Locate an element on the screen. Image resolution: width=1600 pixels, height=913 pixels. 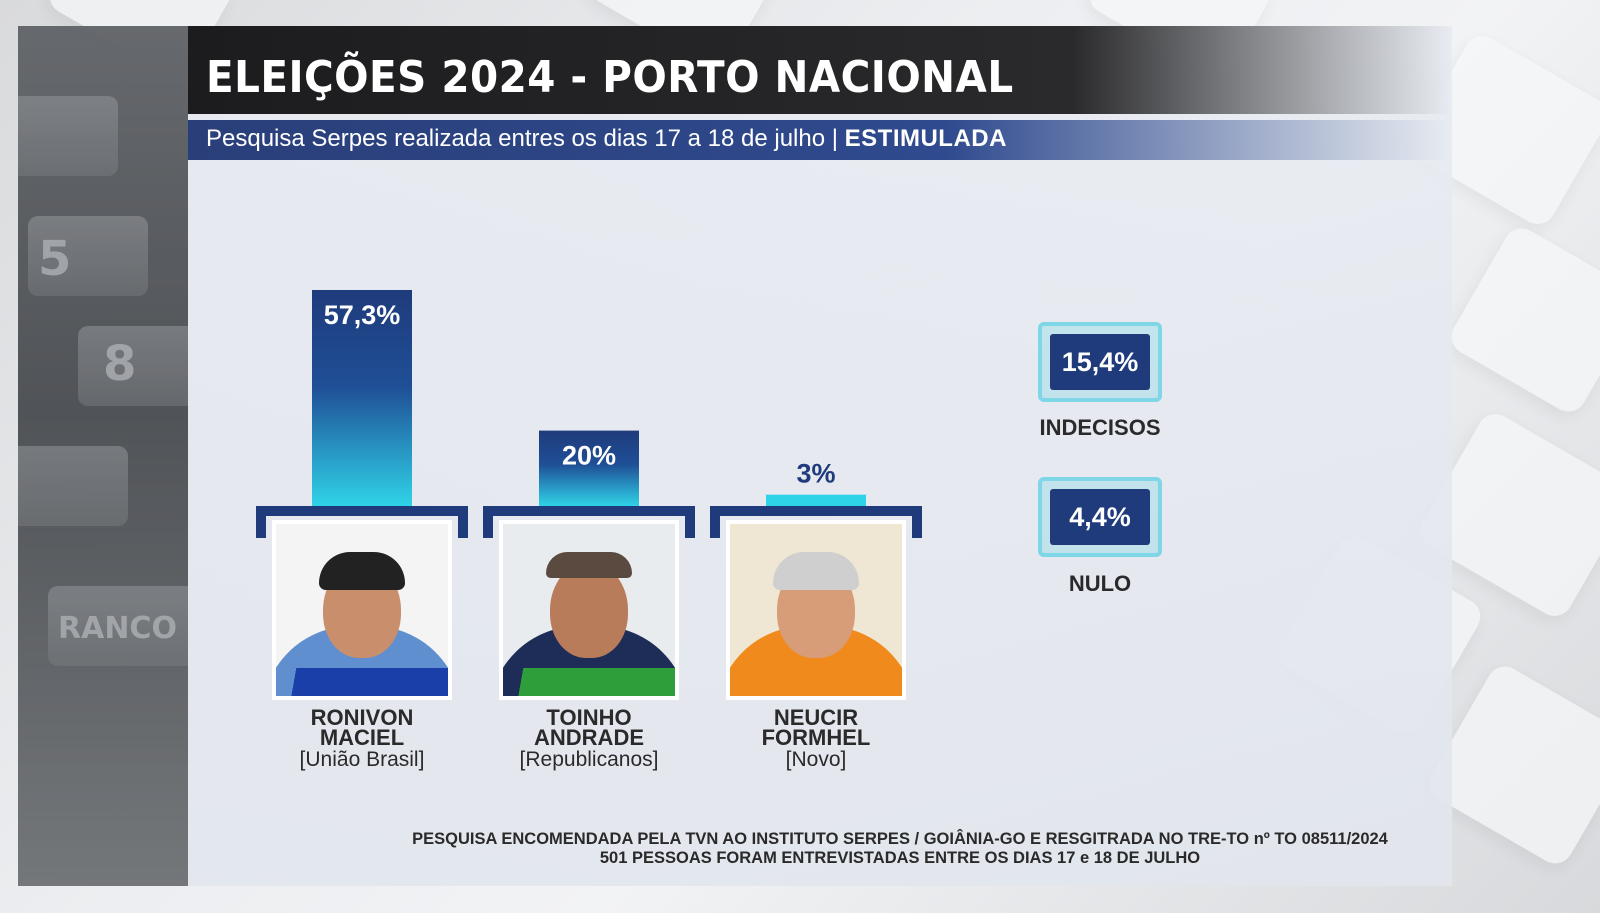
candidate-party-1: [União Brasil] is located at coordinates (362, 759).